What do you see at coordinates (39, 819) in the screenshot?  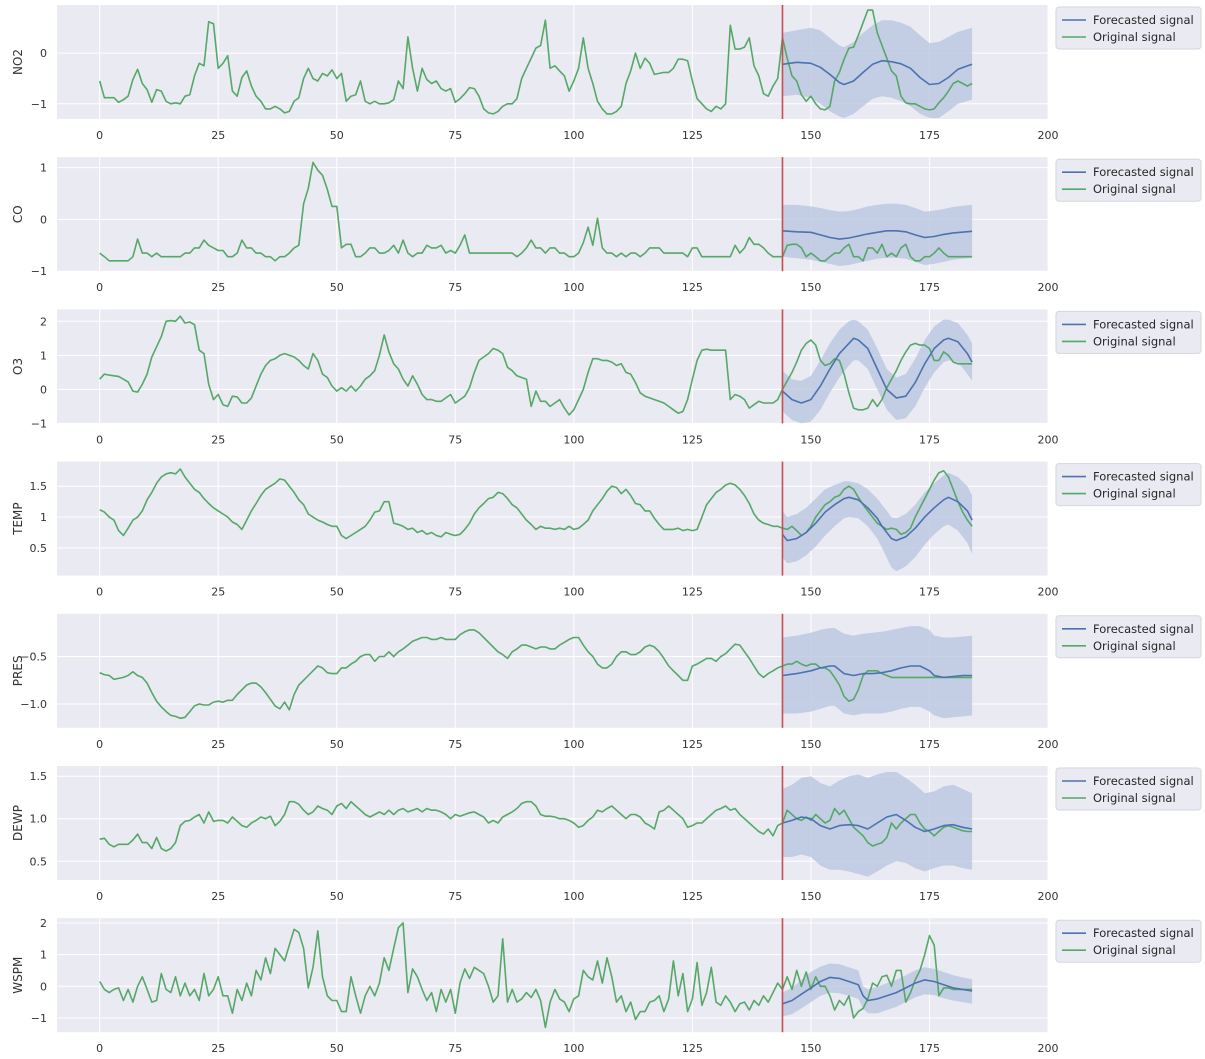 I see `y-tick-label: 1.0` at bounding box center [39, 819].